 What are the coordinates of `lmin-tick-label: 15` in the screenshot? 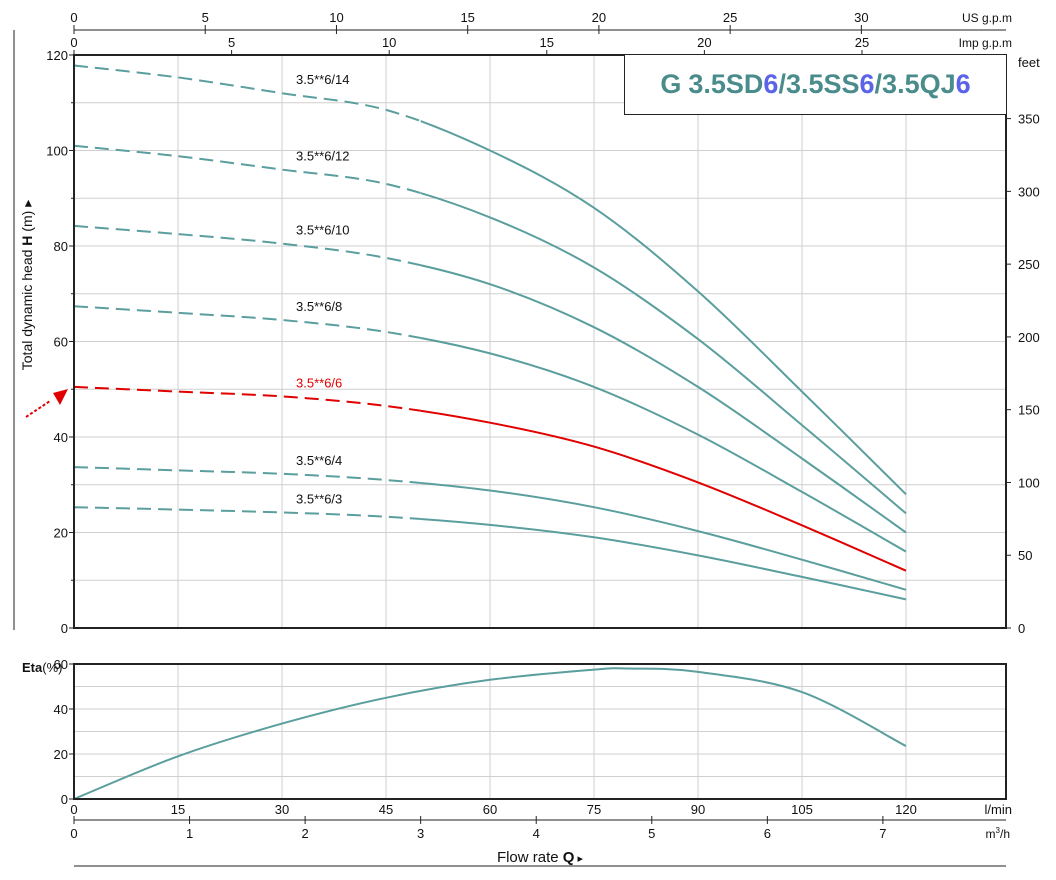 It's located at (178, 809).